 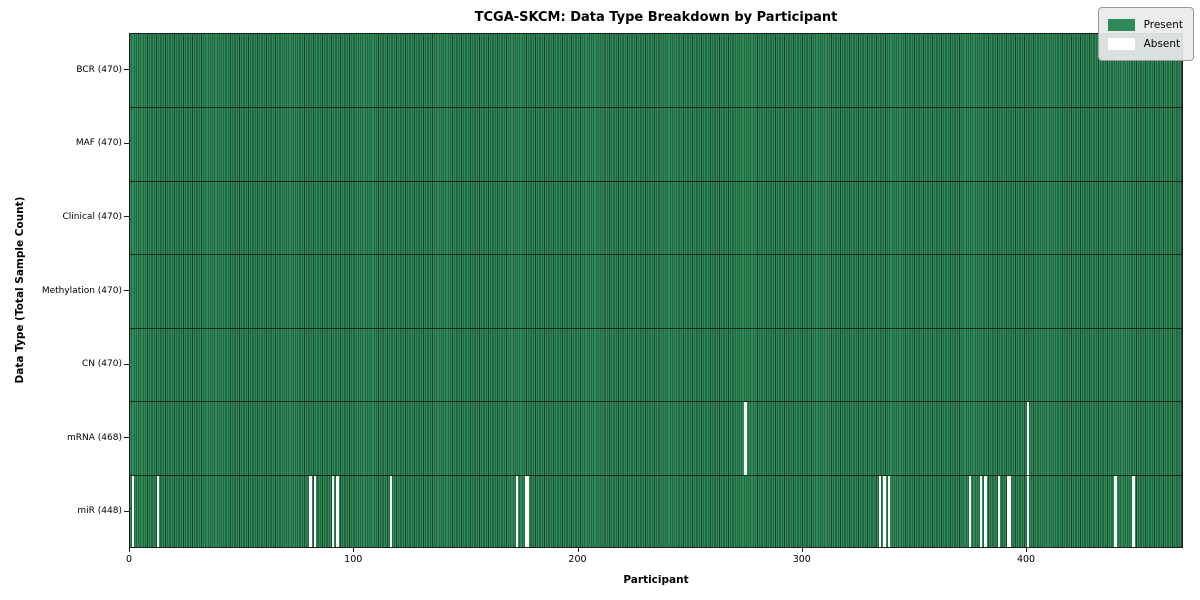 What do you see at coordinates (99, 69) in the screenshot?
I see `y-tick-label-BCR: BCR (470)` at bounding box center [99, 69].